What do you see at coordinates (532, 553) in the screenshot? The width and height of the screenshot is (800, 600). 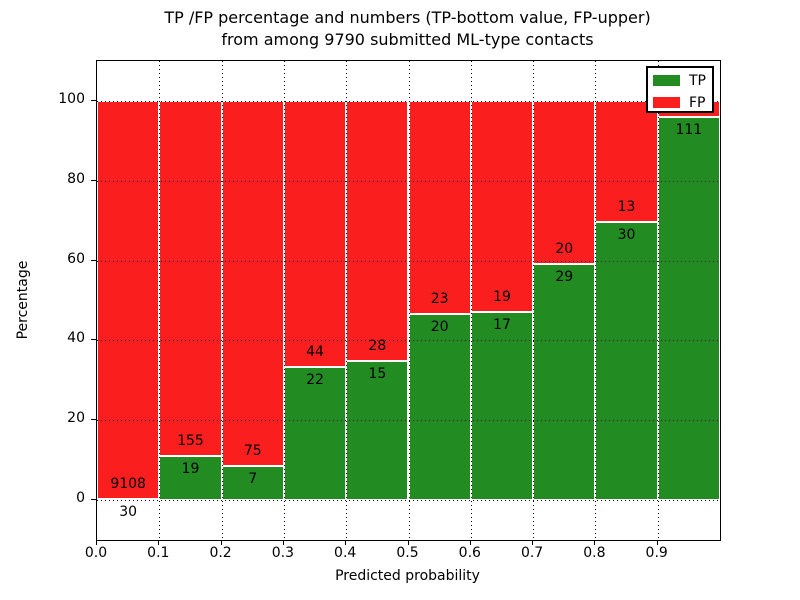 I see `x-tick-label: 0.7` at bounding box center [532, 553].